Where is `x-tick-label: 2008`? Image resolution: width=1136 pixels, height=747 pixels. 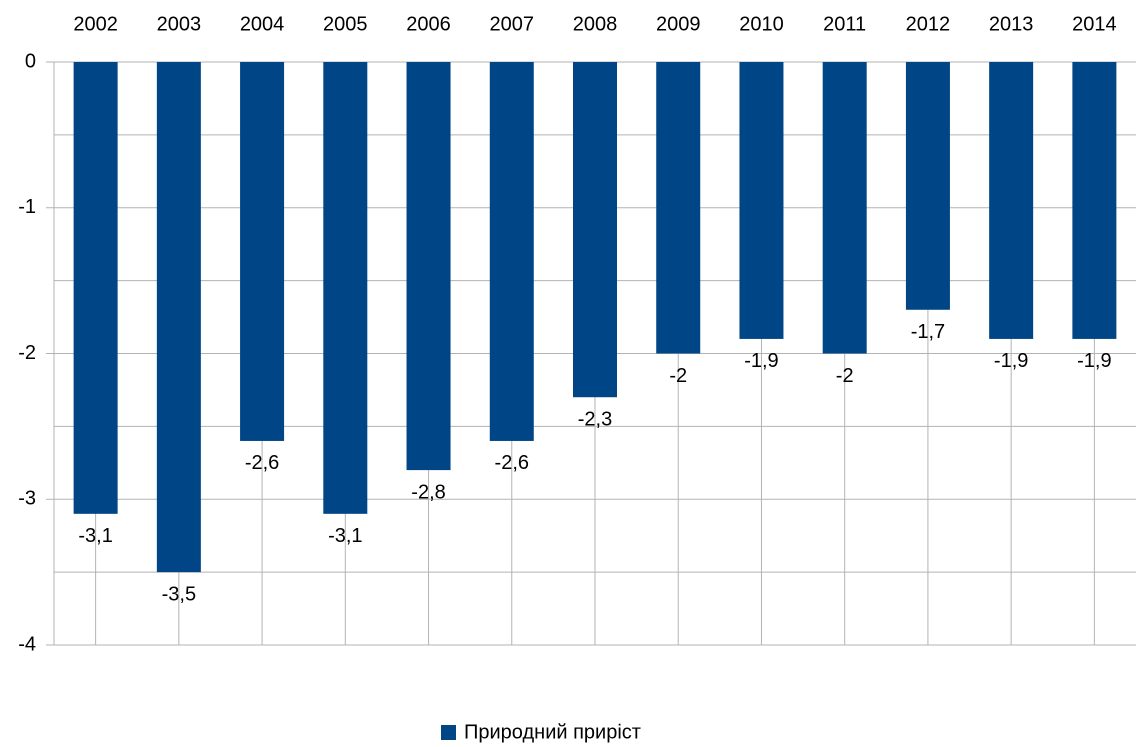 x-tick-label: 2008 is located at coordinates (595, 24).